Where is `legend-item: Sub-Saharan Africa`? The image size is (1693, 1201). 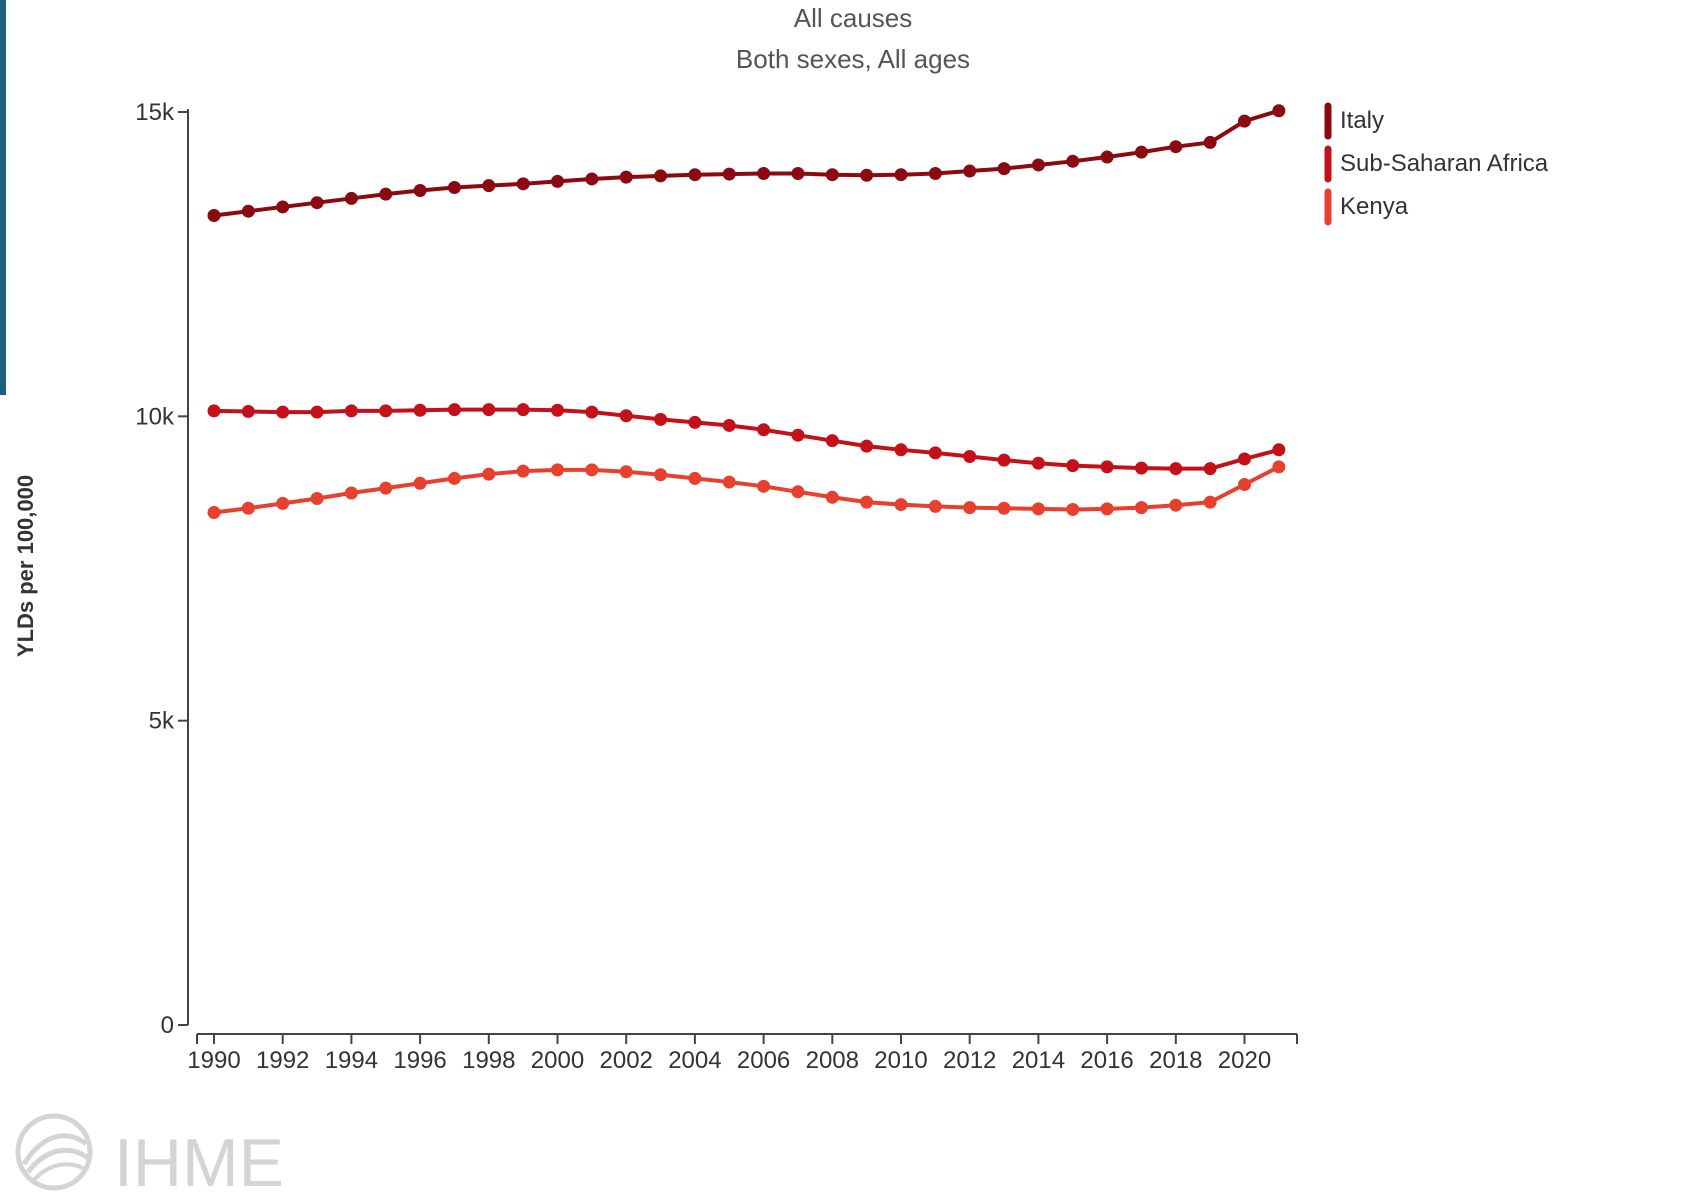 legend-item: Sub-Saharan Africa is located at coordinates (1436, 164).